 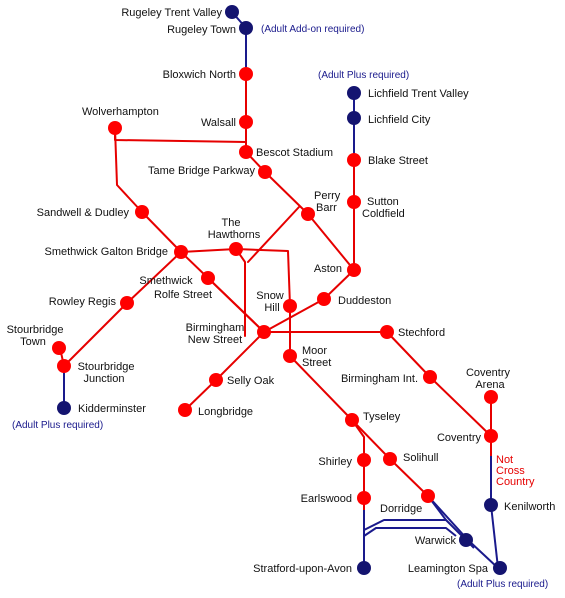 I want to click on label-warwick: Warwick, so click(x=436, y=541).